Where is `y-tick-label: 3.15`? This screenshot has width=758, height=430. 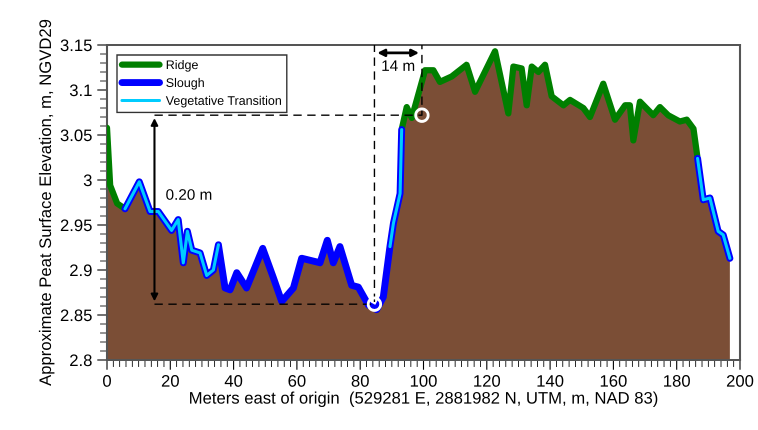 y-tick-label: 3.15 is located at coordinates (76, 45).